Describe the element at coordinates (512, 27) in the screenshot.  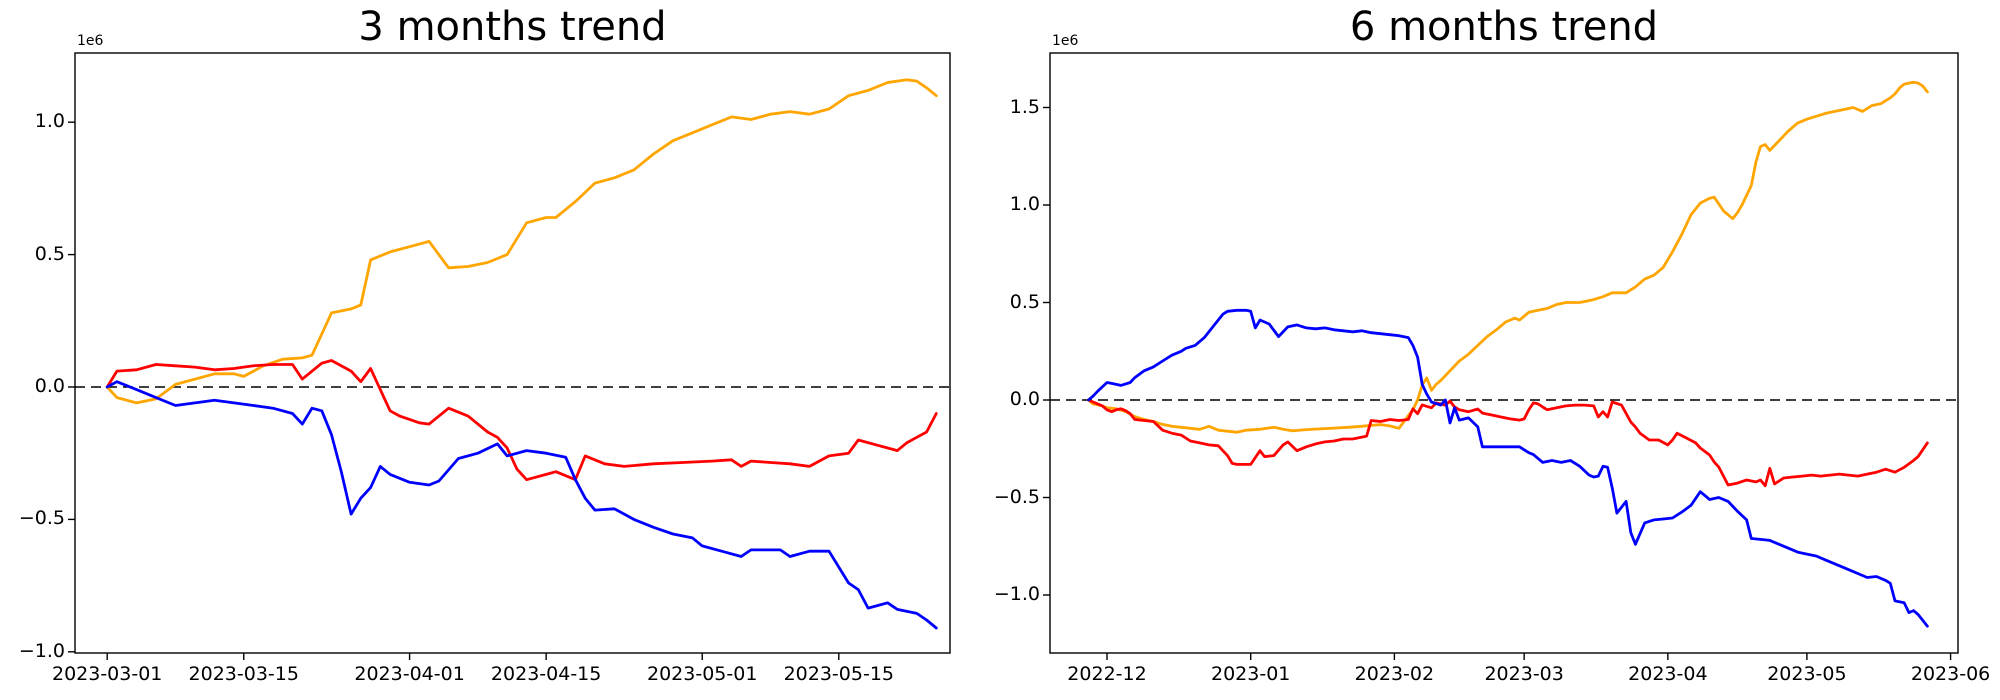
I see `chart-title-3-months: 3 months trend` at that location.